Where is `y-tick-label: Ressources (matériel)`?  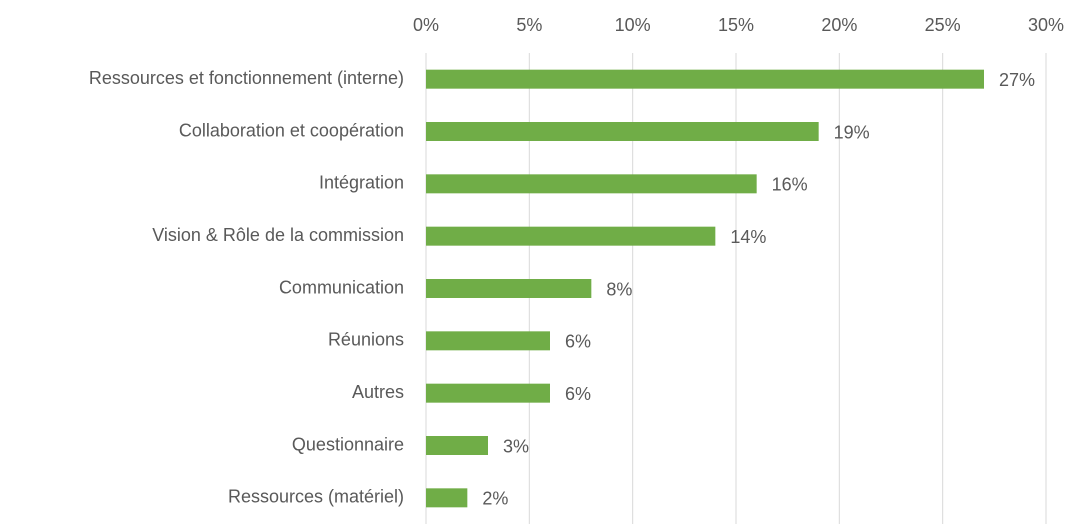
y-tick-label: Ressources (matériel) is located at coordinates (316, 497).